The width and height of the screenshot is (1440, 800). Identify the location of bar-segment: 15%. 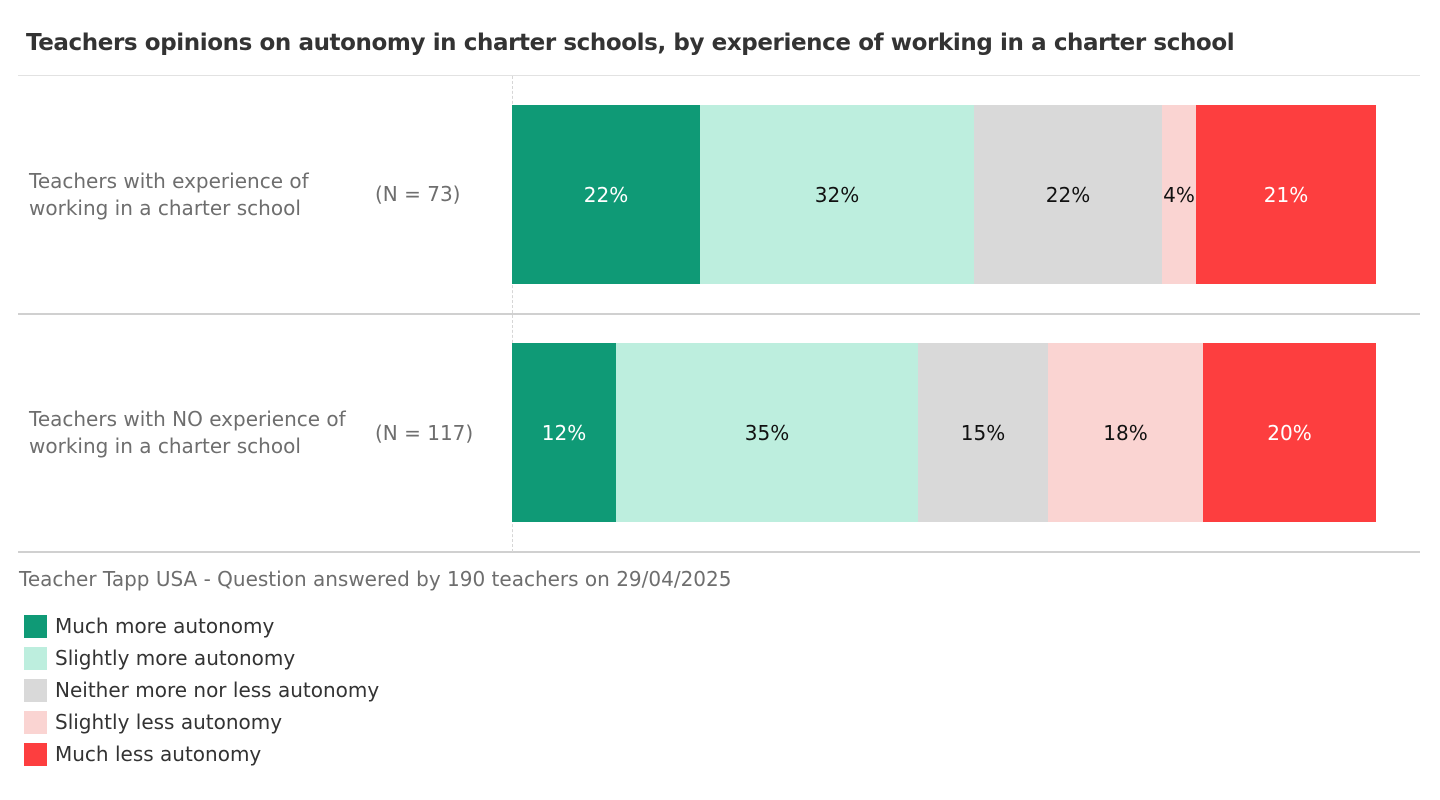
(983, 432).